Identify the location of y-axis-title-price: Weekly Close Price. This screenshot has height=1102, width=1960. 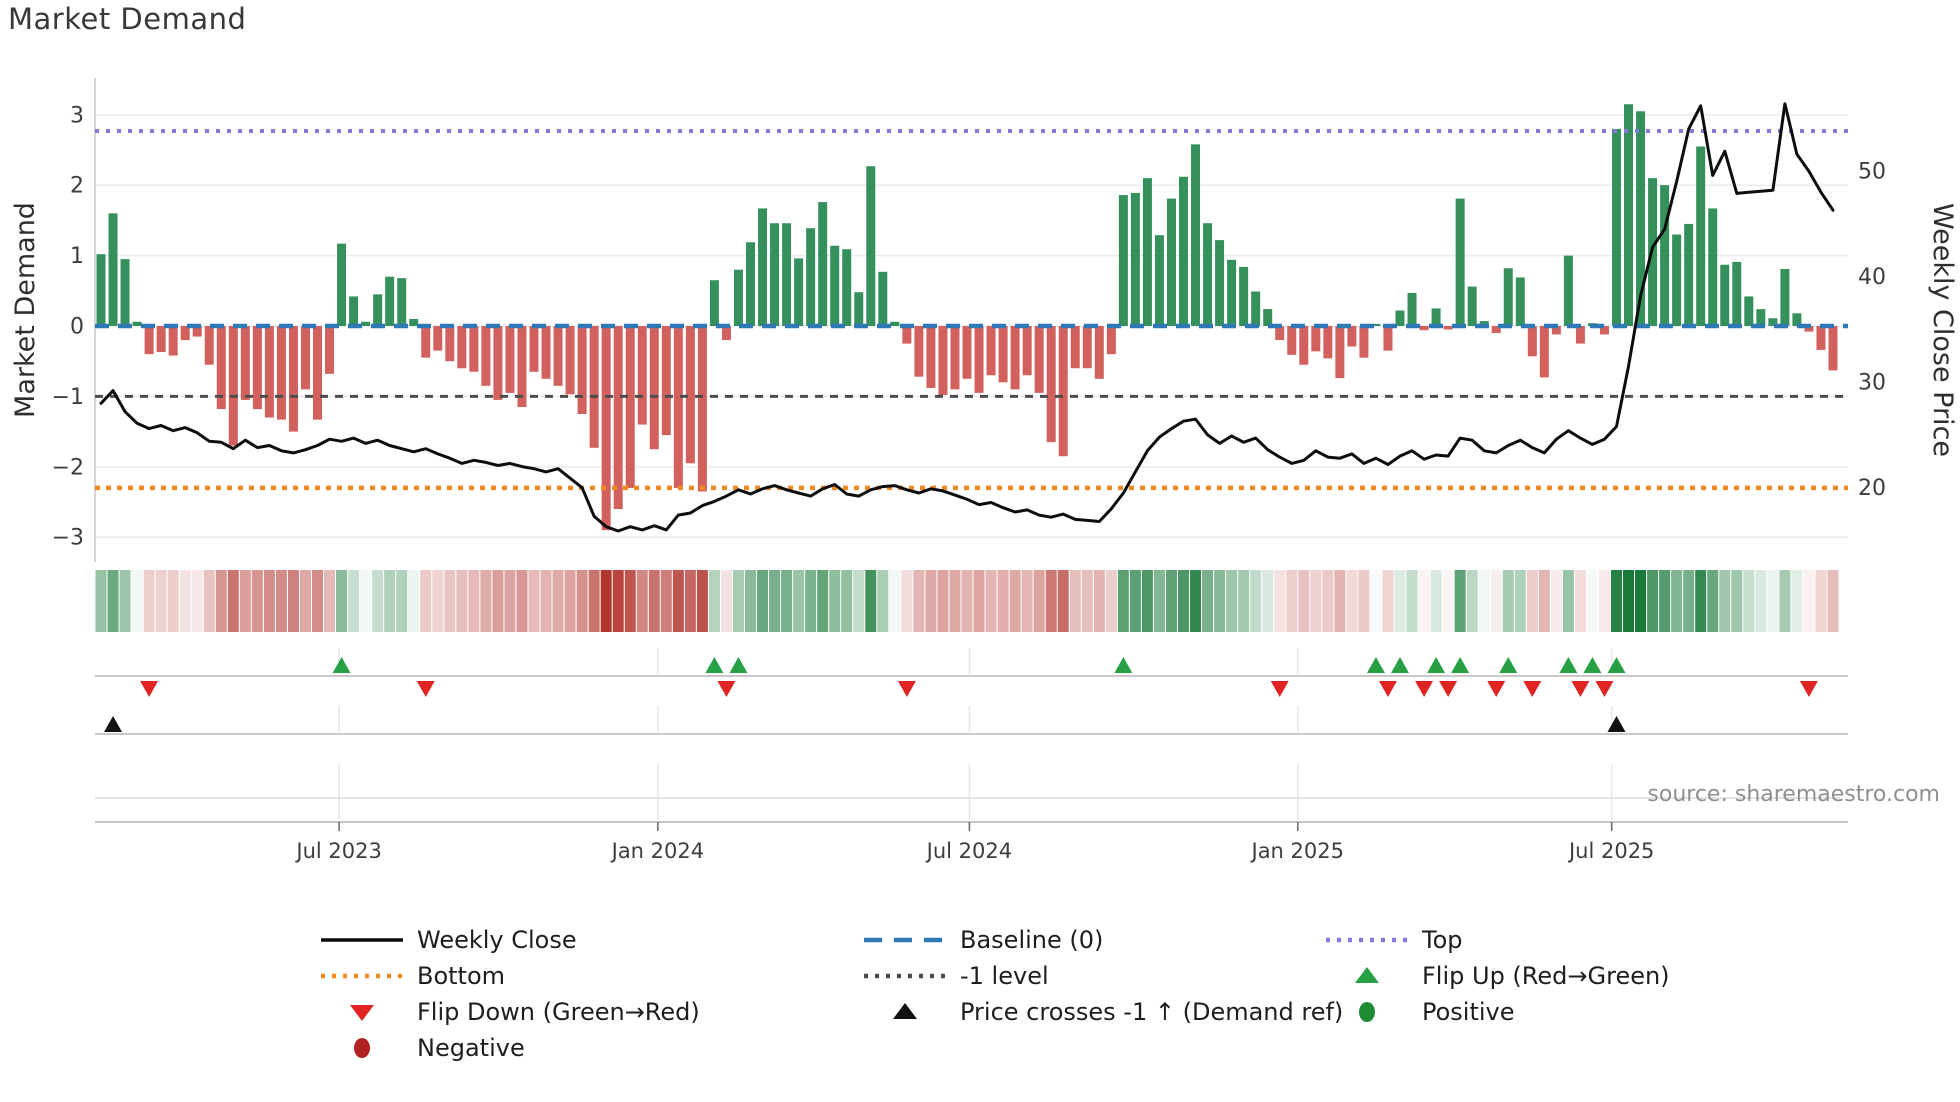
(1942, 330).